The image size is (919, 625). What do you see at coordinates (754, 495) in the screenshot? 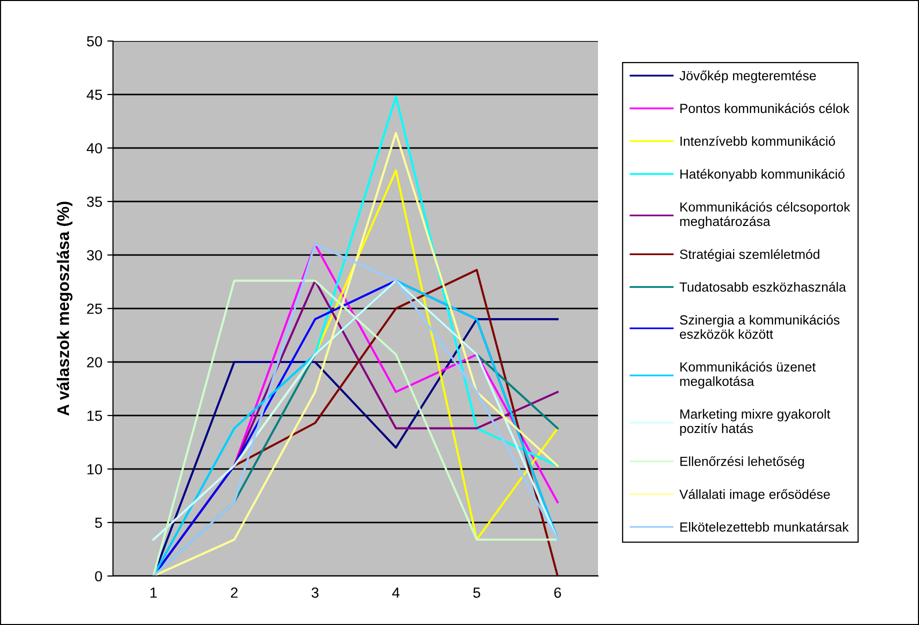
I see `legend-label: Vállalati image erősödése` at bounding box center [754, 495].